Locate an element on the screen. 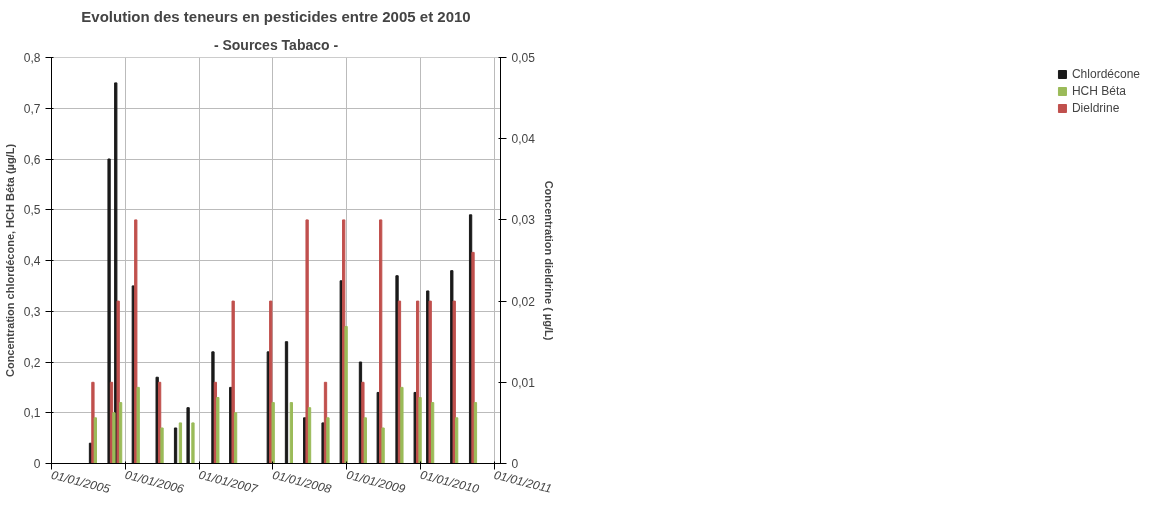  y2-tick-label: 0,04 is located at coordinates (523, 139).